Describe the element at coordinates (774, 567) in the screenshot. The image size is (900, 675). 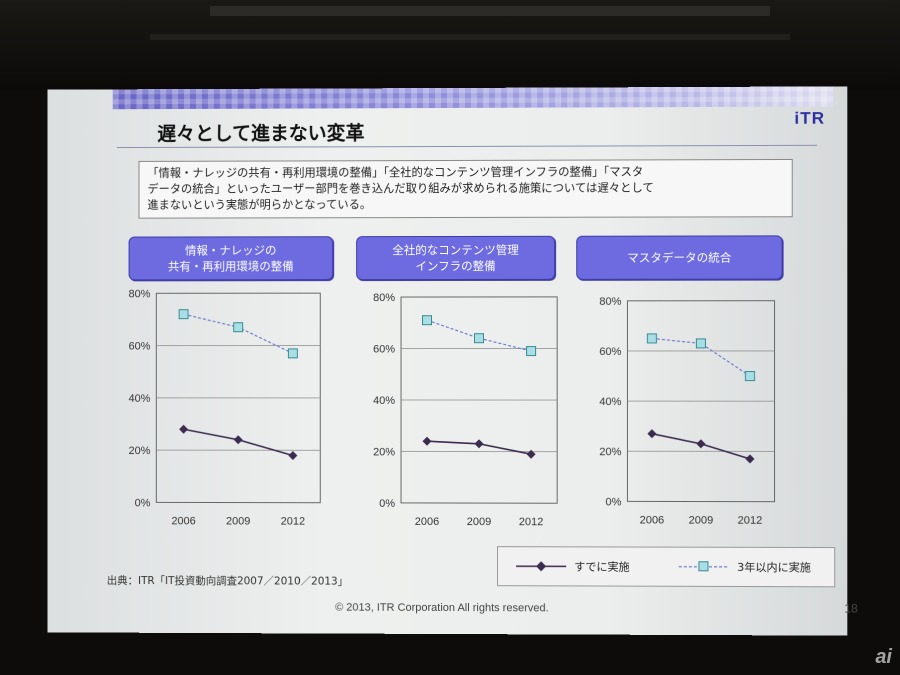
I see `legend-label-planned: 3年以内に実施` at that location.